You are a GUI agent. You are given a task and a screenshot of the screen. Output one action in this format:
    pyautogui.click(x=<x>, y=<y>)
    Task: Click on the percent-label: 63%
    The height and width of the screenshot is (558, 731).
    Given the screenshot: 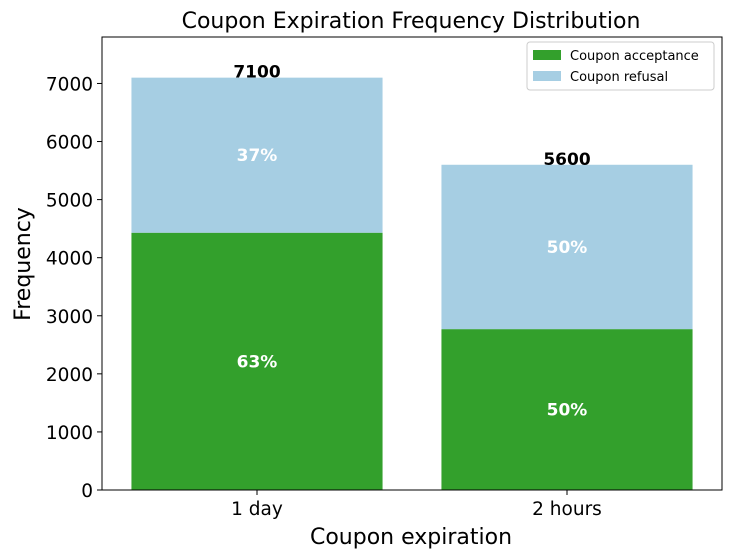 What is the action you would take?
    pyautogui.click(x=257, y=362)
    